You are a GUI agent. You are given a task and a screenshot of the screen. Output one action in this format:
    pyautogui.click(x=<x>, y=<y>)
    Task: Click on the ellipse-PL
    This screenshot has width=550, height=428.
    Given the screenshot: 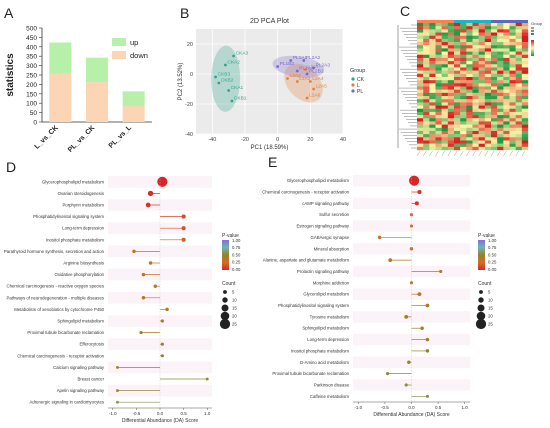 What is the action you would take?
    pyautogui.click(x=298, y=66)
    